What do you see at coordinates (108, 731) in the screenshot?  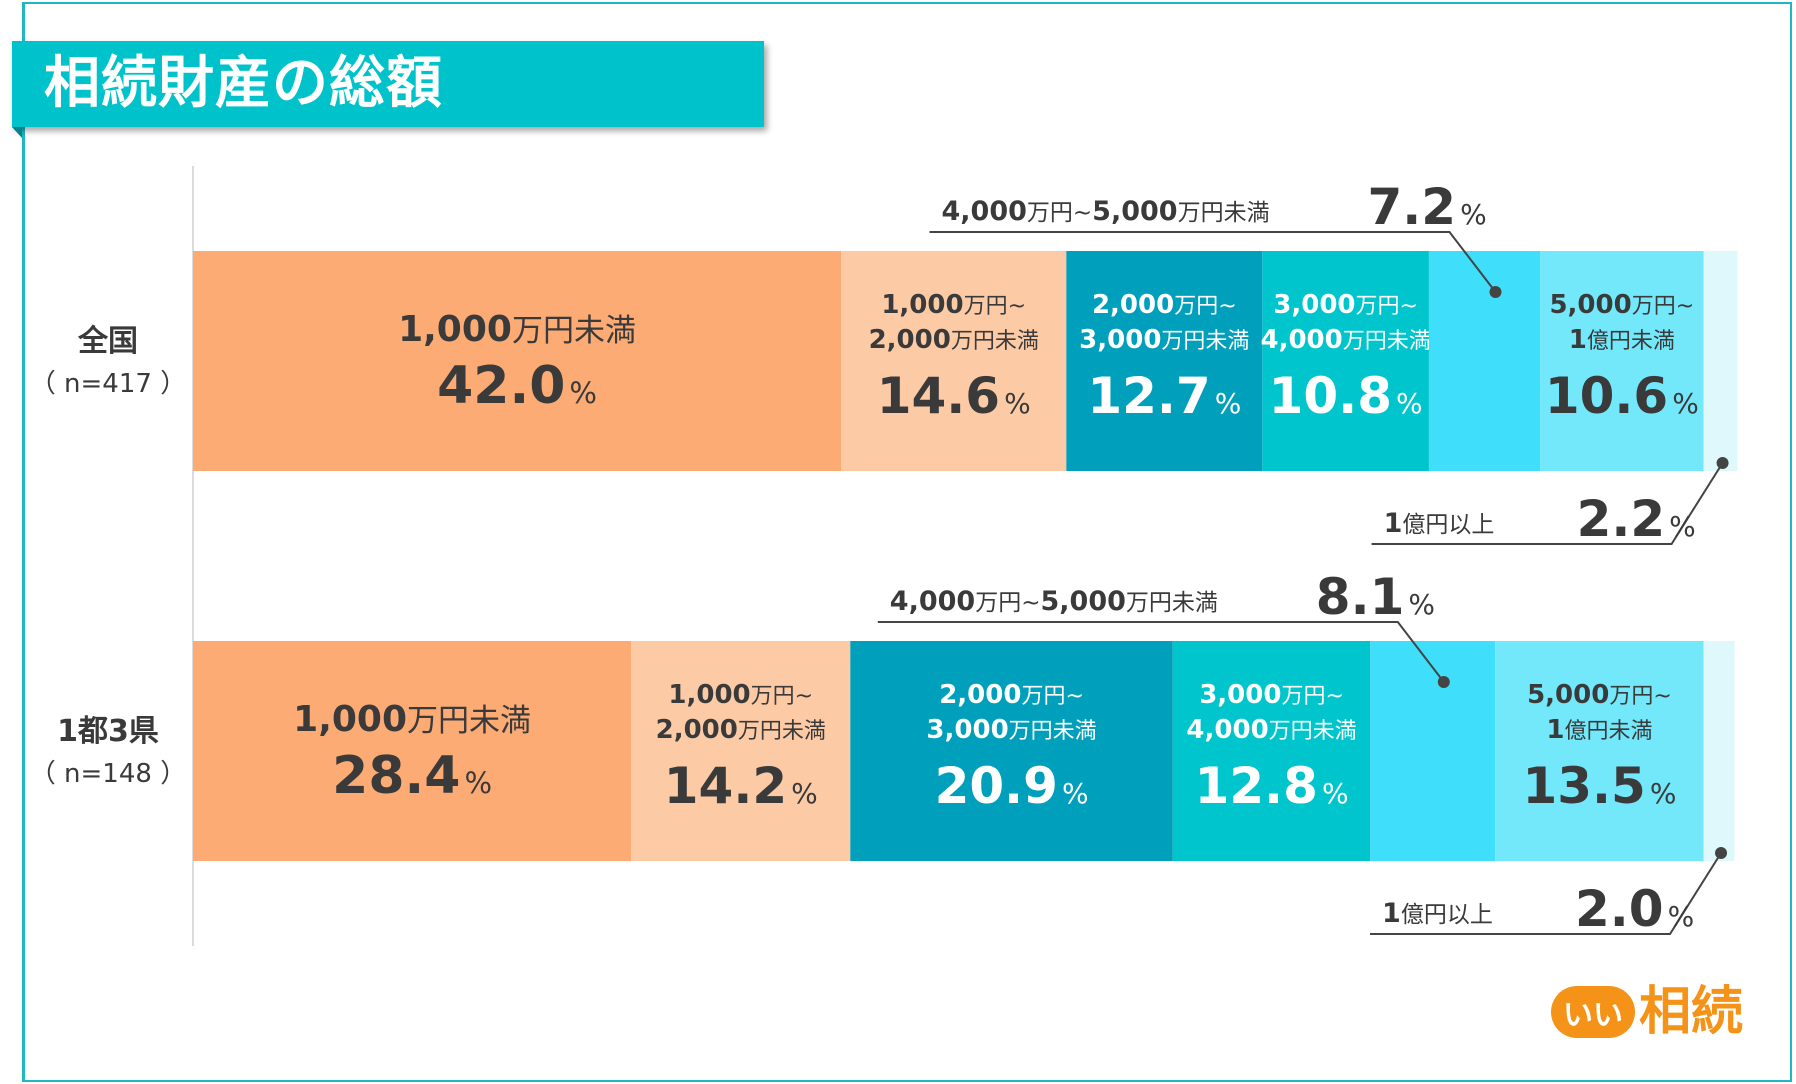 I see `category-label: 1都3県` at bounding box center [108, 731].